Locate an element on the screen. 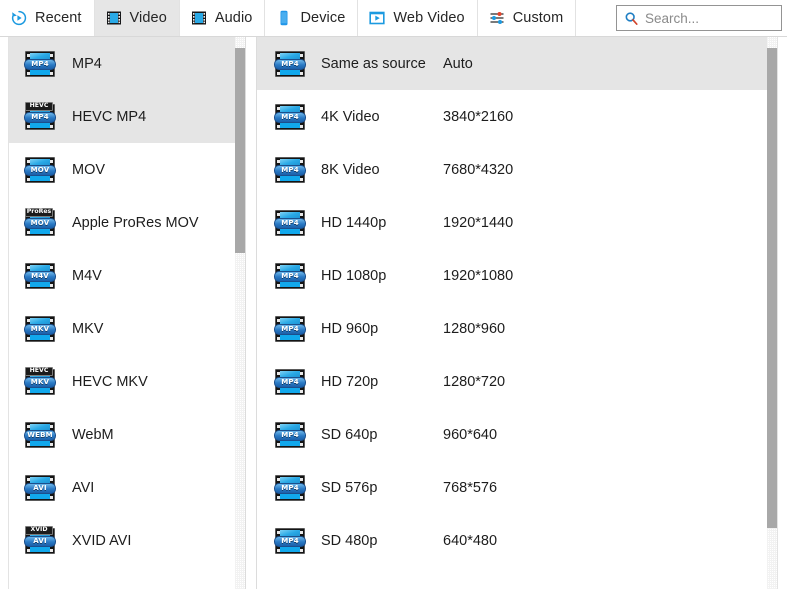 Image resolution: width=787 pixels, height=589 pixels. codec-badge: ProRes is located at coordinates (39, 212).